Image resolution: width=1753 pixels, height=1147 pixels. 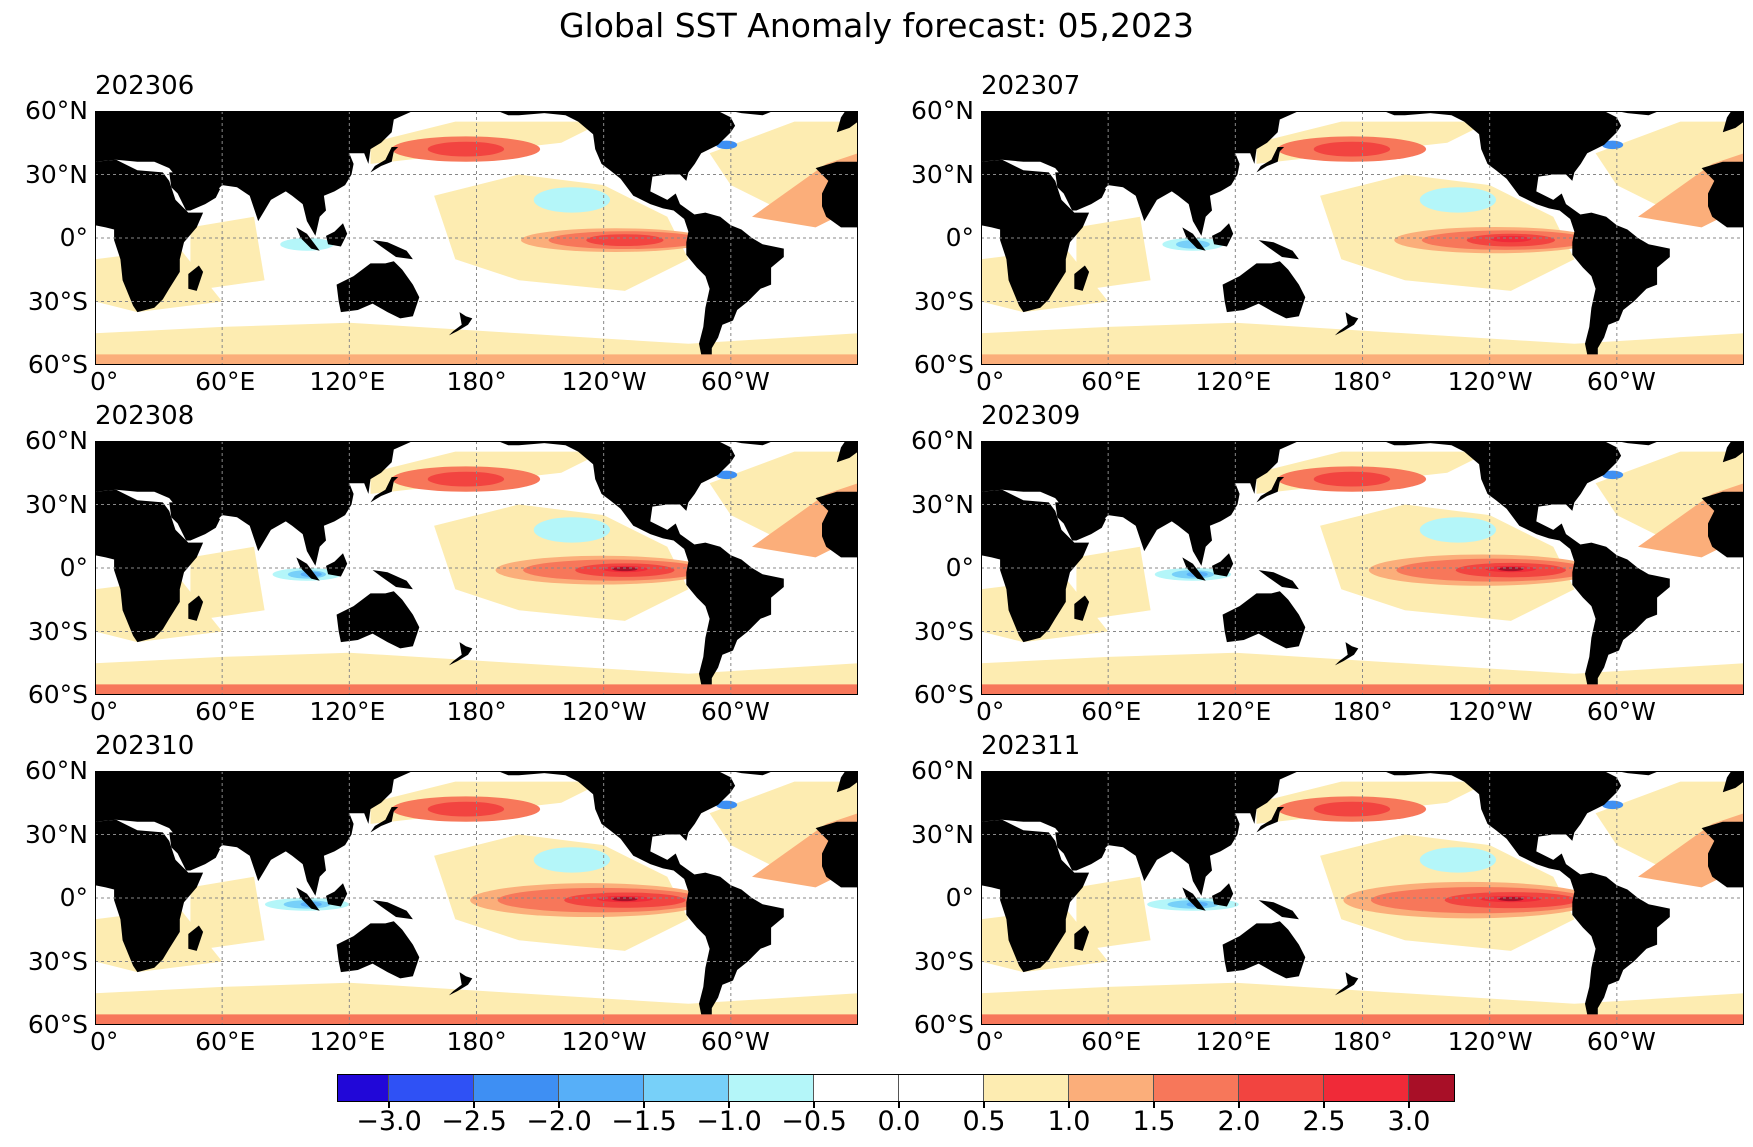 I want to click on panel-label: 202307, so click(x=1031, y=86).